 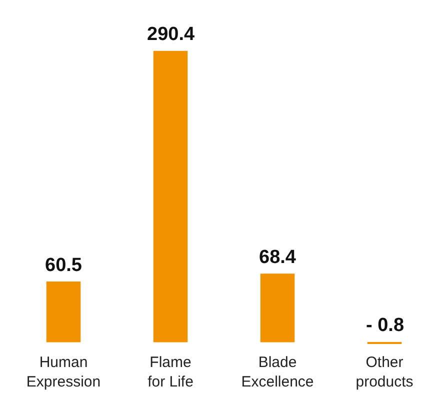 What do you see at coordinates (385, 325) in the screenshot?
I see `data-label: - 0.8` at bounding box center [385, 325].